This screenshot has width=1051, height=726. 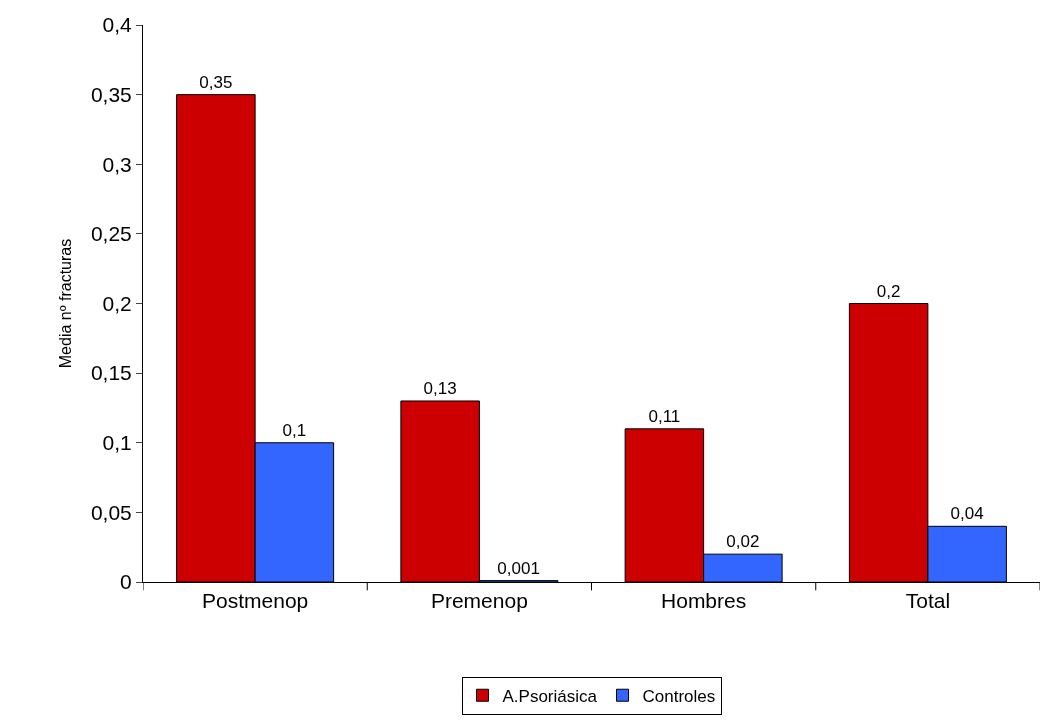 What do you see at coordinates (518, 568) in the screenshot?
I see `data-label: 0,001` at bounding box center [518, 568].